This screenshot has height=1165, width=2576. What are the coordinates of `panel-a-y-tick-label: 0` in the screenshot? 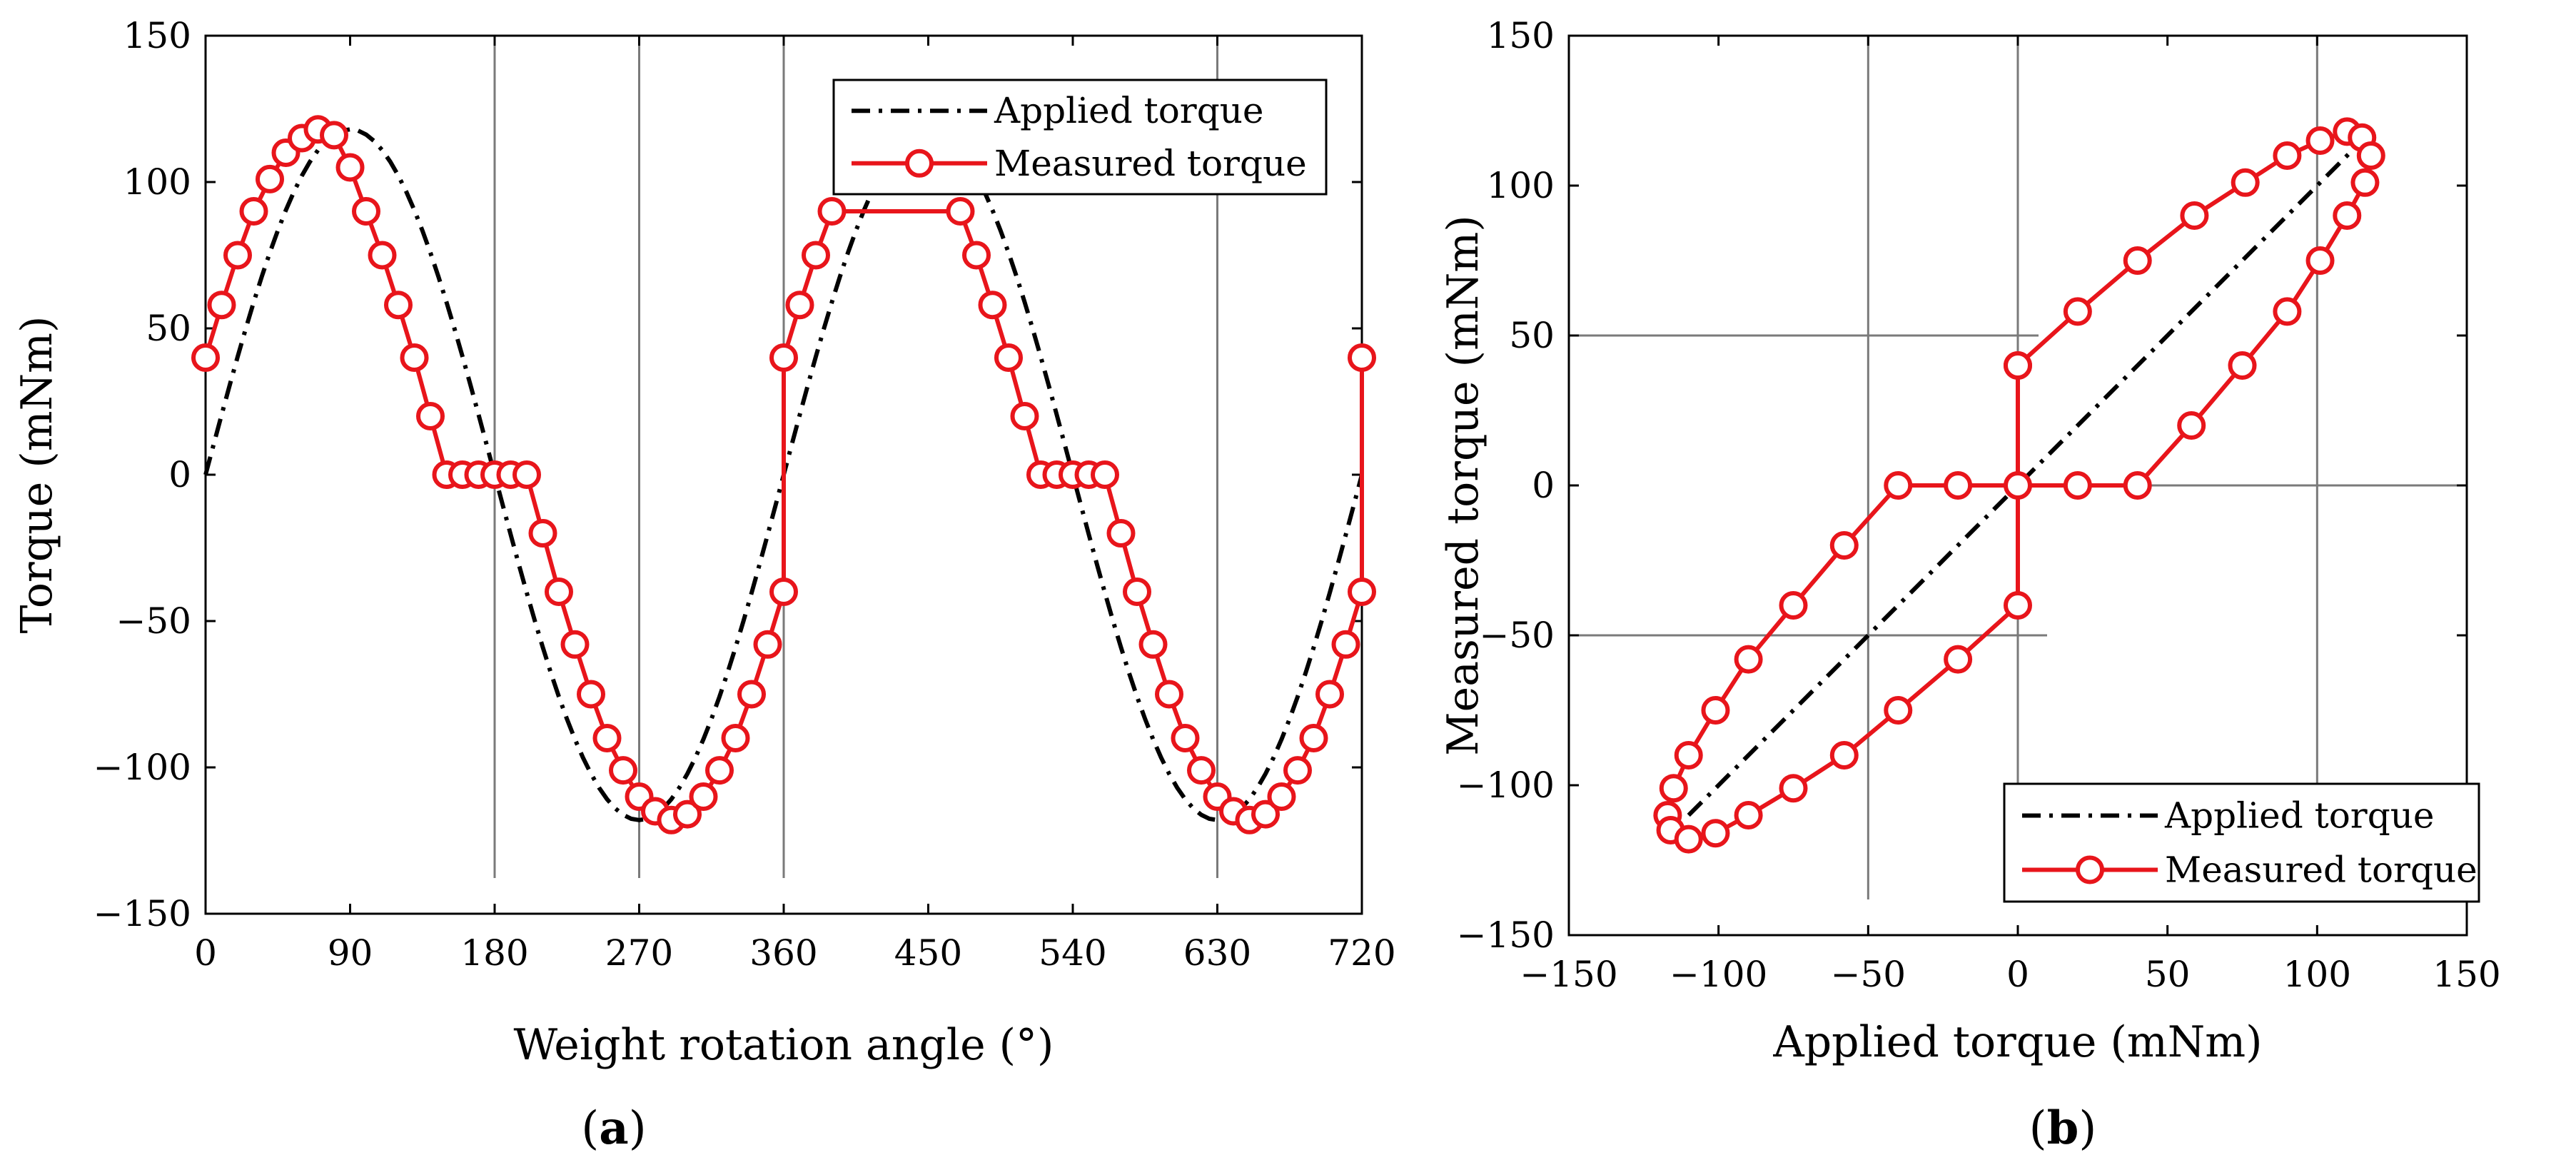 It's located at (179, 475).